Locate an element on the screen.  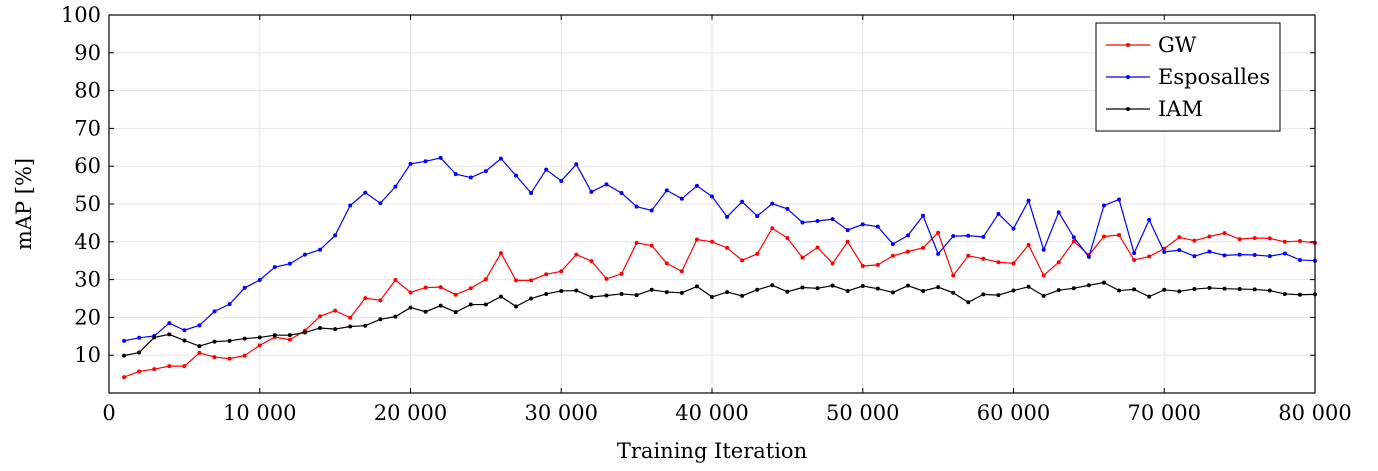
y-tick-label: 10 is located at coordinates (87, 355).